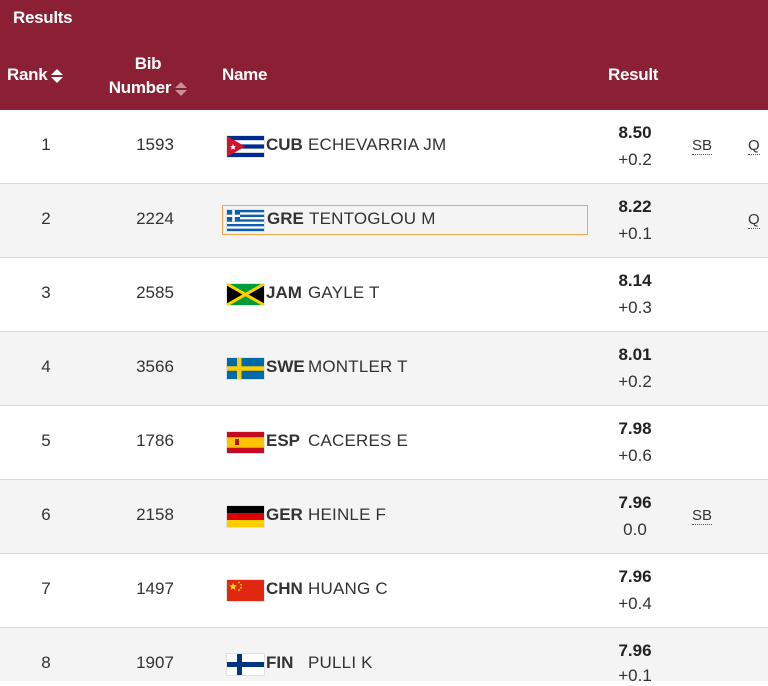 The image size is (768, 686). I want to click on flag-sweden-icon, so click(245, 368).